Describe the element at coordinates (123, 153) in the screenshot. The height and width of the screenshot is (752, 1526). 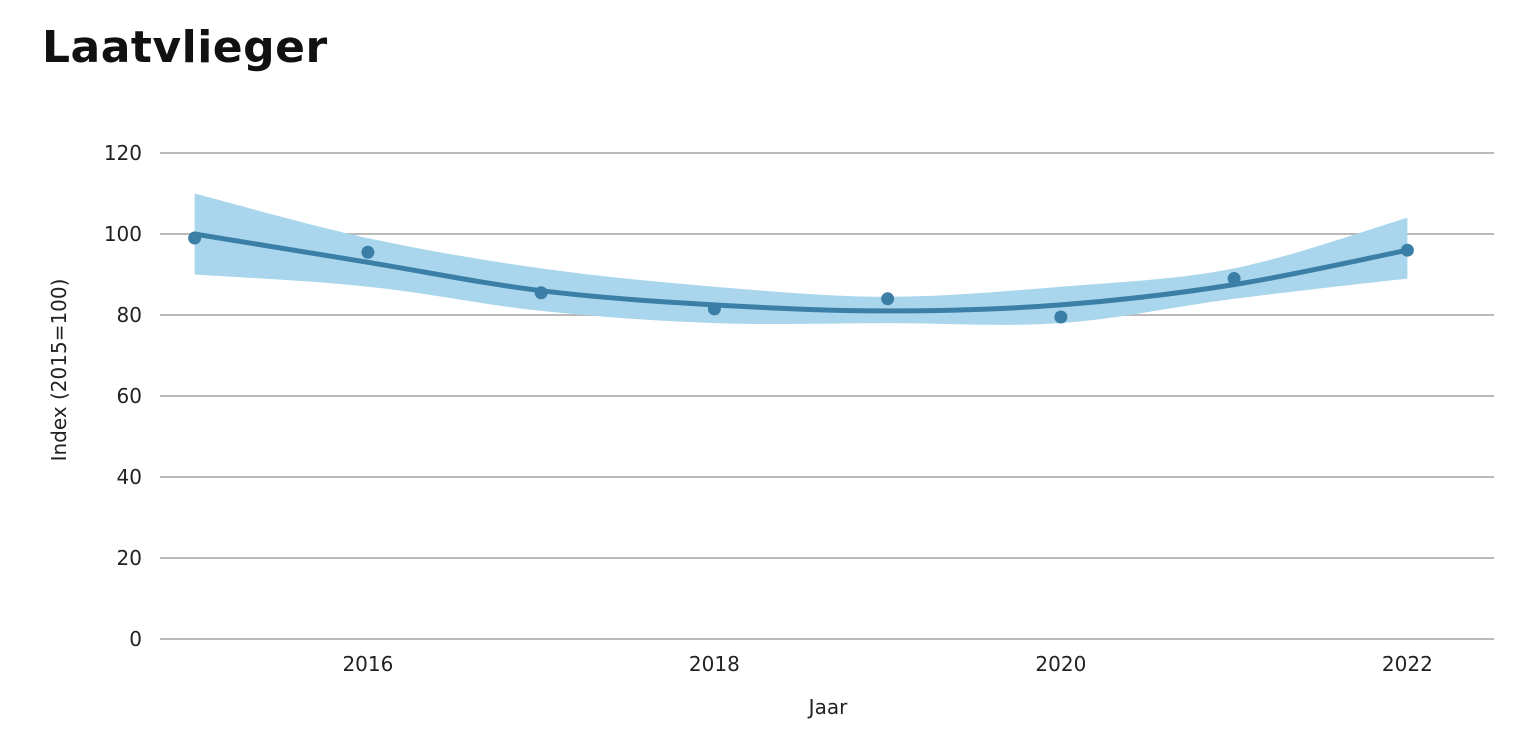
I see `y-tick-label: 120` at that location.